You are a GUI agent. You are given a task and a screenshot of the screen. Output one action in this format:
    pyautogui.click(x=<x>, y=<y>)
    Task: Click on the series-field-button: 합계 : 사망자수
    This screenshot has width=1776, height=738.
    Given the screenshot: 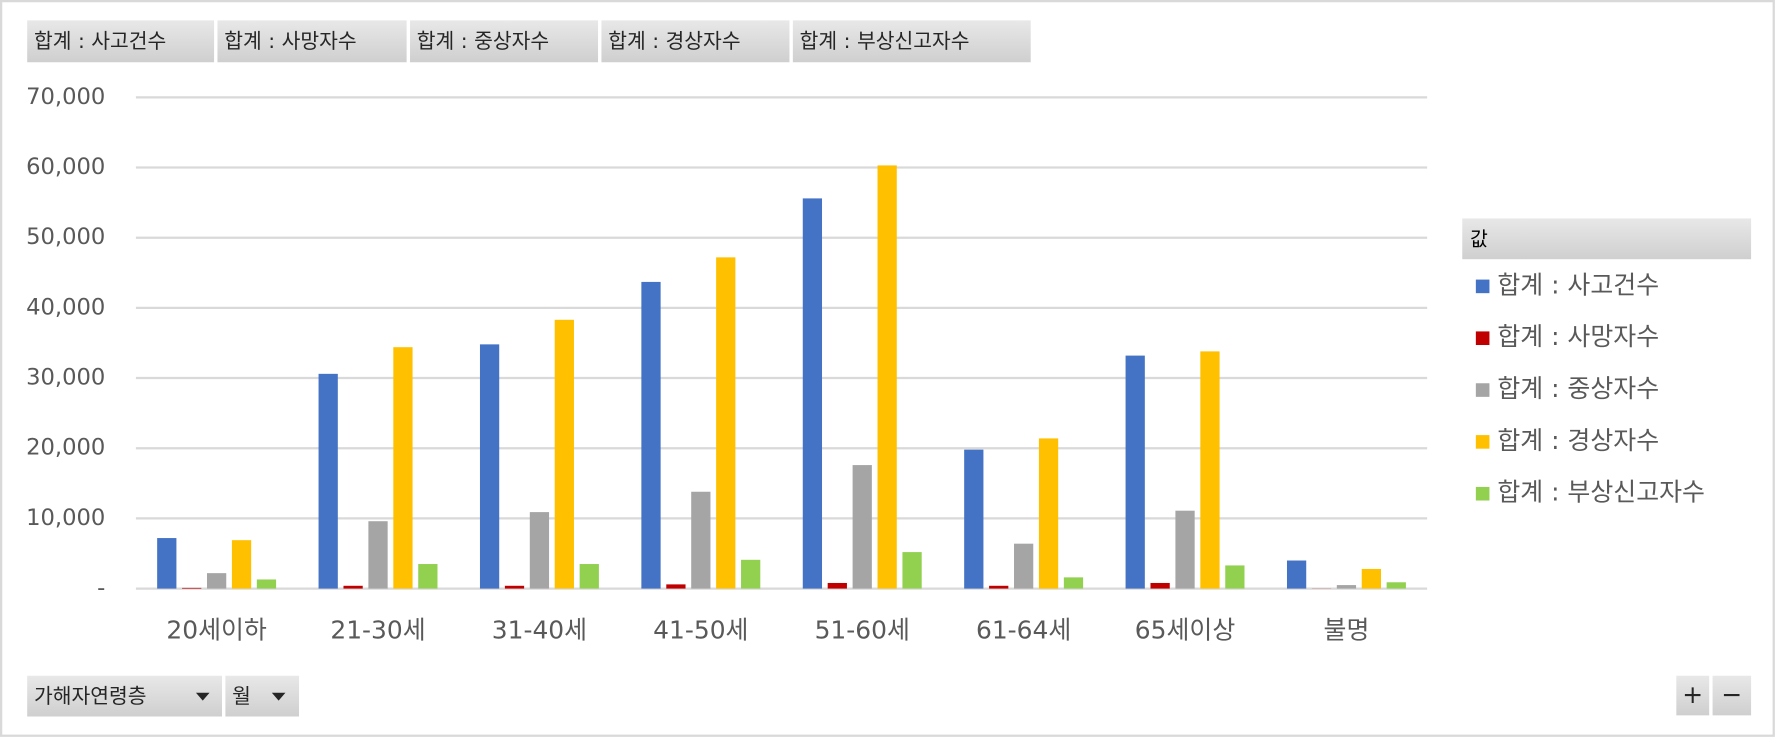 What is the action you would take?
    pyautogui.click(x=312, y=41)
    